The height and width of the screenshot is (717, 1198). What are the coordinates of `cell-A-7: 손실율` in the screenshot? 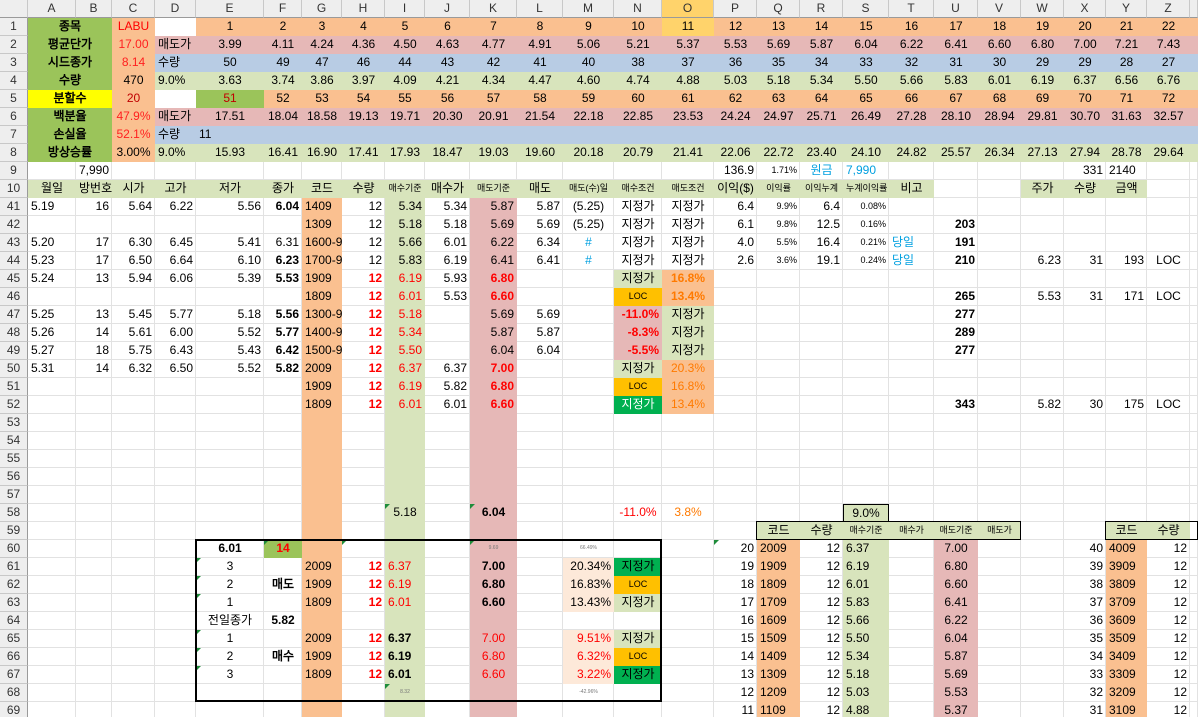 It's located at (70, 134).